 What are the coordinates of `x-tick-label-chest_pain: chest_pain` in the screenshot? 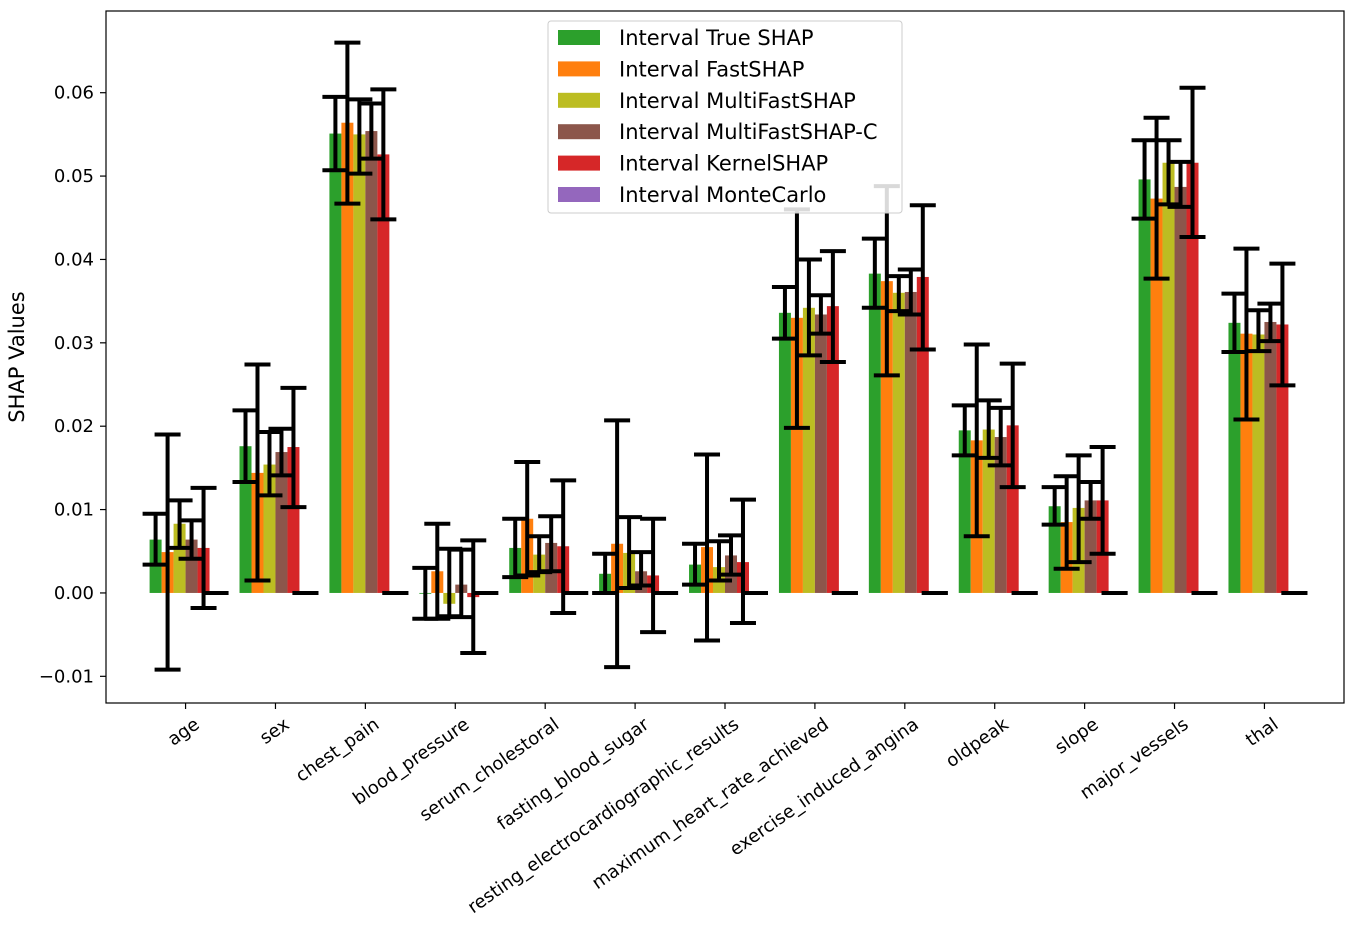 It's located at (337, 750).